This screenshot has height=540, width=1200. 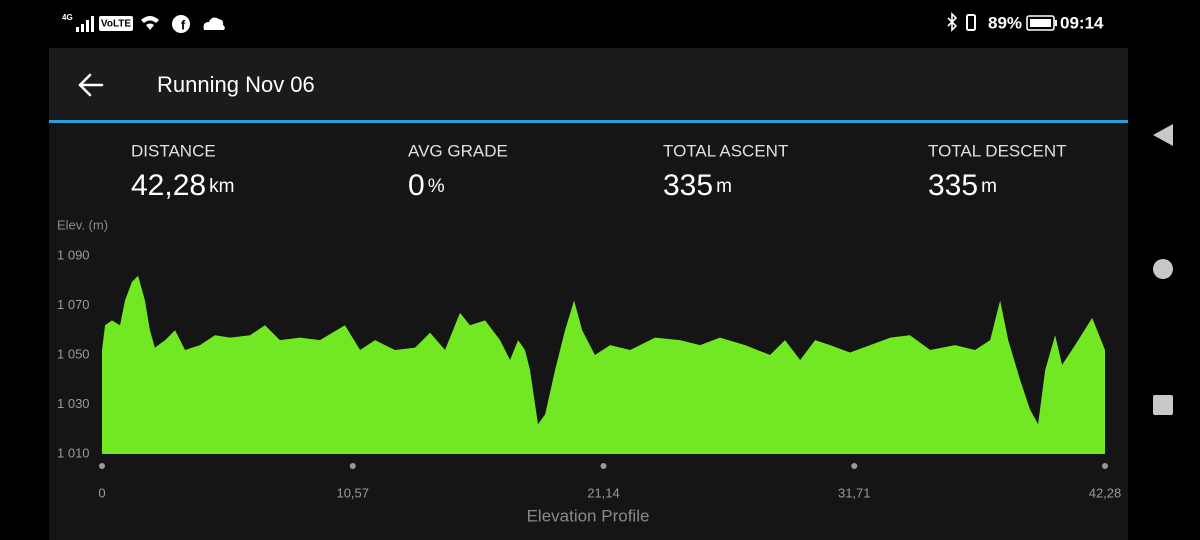 I want to click on battery-outline, so click(x=1040, y=23).